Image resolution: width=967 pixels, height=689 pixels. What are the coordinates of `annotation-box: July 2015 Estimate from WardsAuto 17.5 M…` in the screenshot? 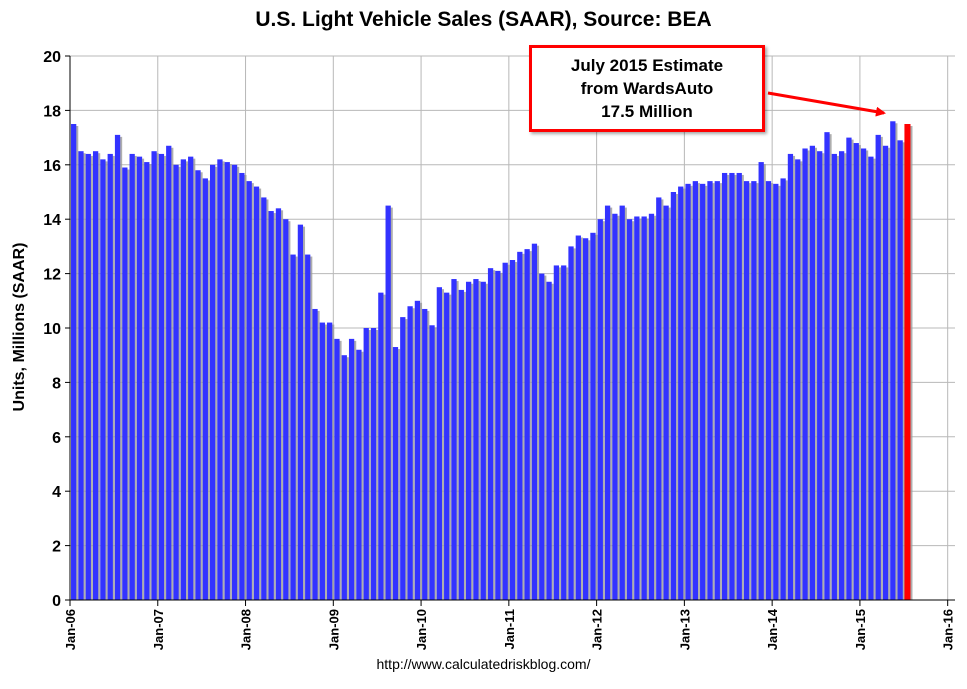 It's located at (647, 88).